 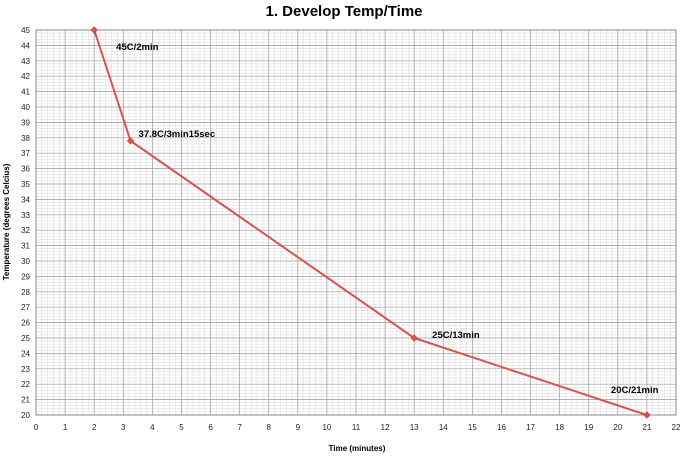 What do you see at coordinates (239, 427) in the screenshot?
I see `x-tick-label: 7` at bounding box center [239, 427].